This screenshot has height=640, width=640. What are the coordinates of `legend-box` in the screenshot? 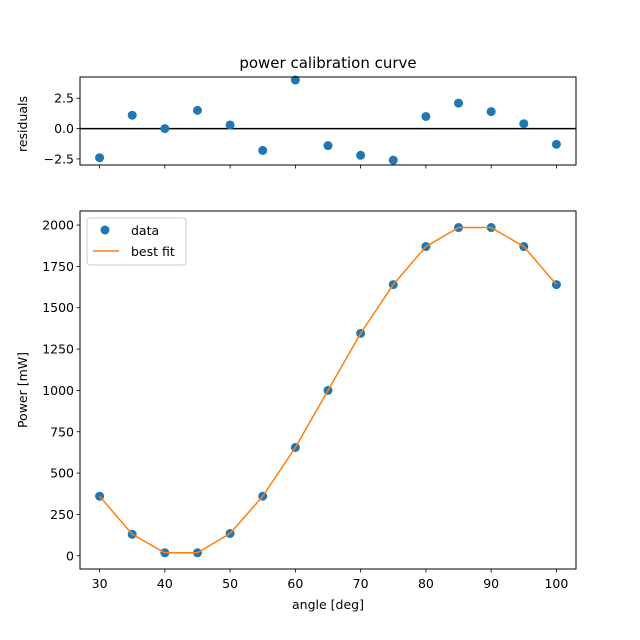 It's located at (136, 241).